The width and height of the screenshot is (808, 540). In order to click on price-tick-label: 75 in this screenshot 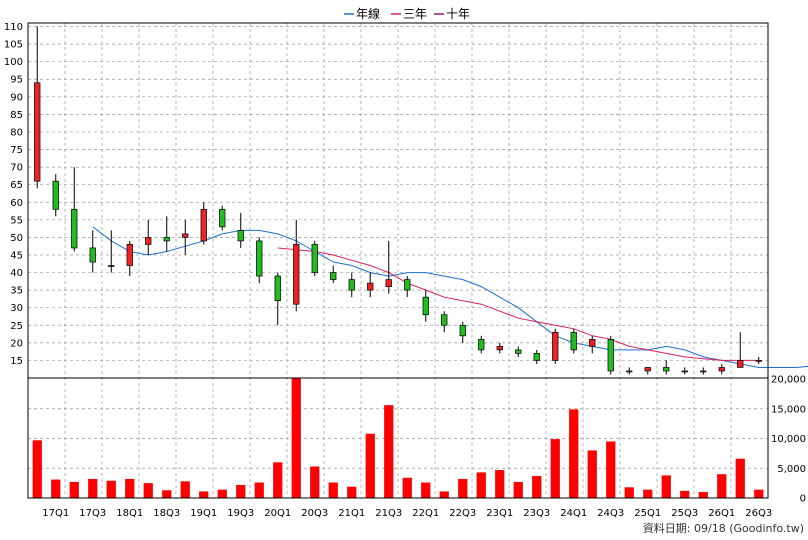, I will do `click(16, 150)`.